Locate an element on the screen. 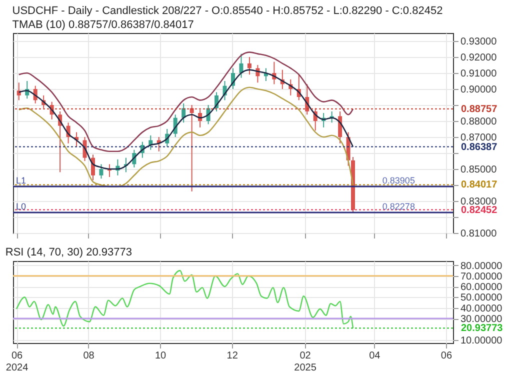 The width and height of the screenshot is (520, 390). x-tick-label: 08 is located at coordinates (89, 356).